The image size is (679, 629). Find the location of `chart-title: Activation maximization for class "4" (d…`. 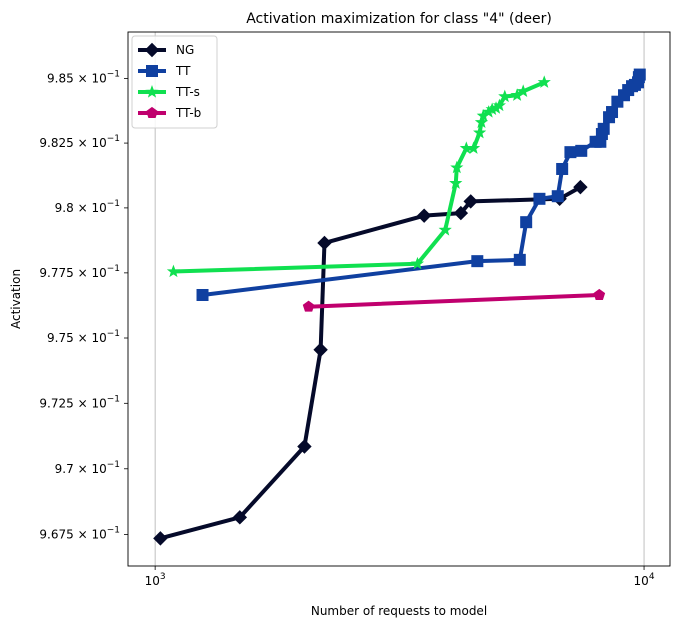

chart-title: Activation maximization for class "4" (d… is located at coordinates (399, 19).